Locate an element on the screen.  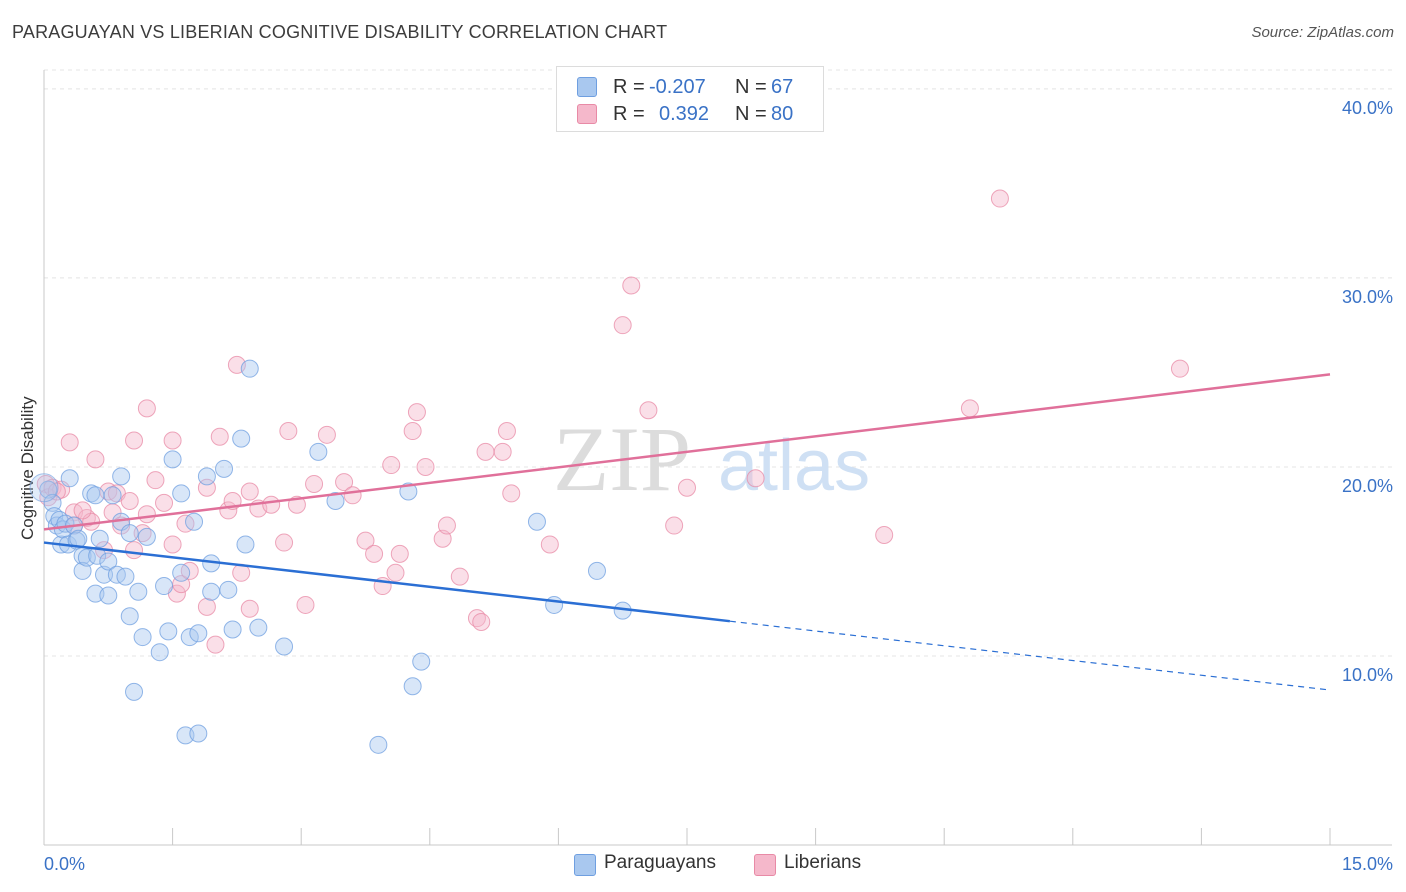
x-tick-label: 0.0% is located at coordinates (64, 864).